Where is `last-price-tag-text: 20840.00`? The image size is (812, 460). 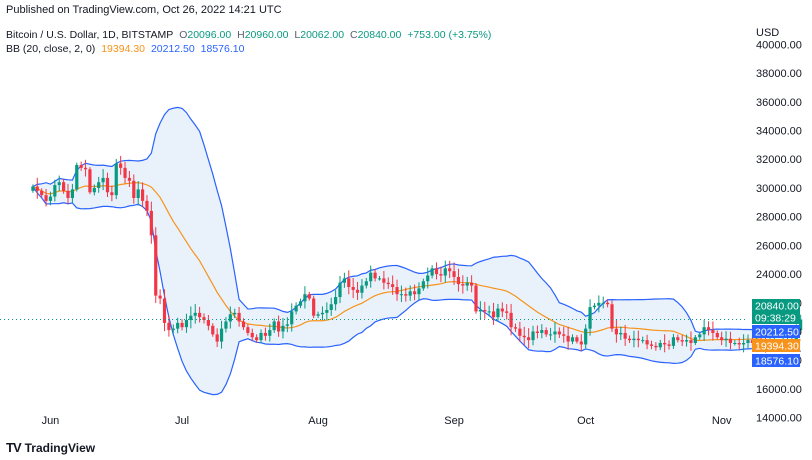
last-price-tag-text: 20840.00 is located at coordinates (777, 307).